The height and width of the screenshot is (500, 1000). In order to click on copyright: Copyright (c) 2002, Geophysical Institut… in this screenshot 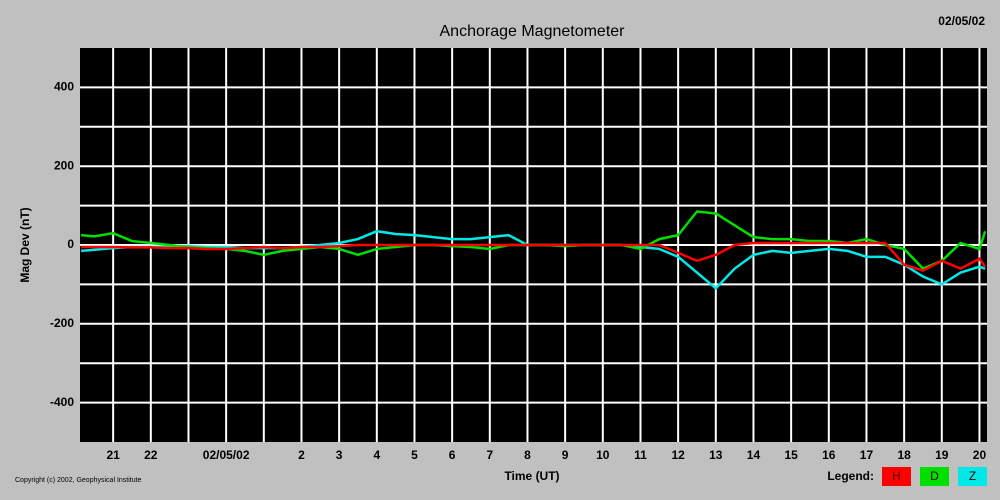, I will do `click(78, 480)`.